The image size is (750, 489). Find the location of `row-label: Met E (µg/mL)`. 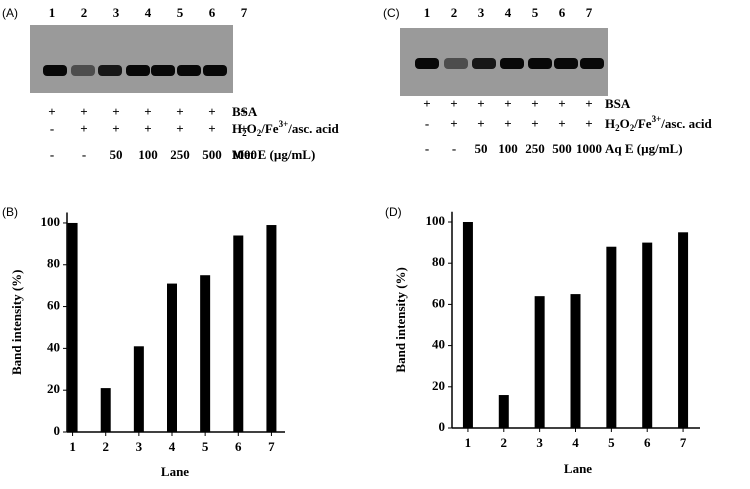

row-label: Met E (µg/mL) is located at coordinates (273, 154).